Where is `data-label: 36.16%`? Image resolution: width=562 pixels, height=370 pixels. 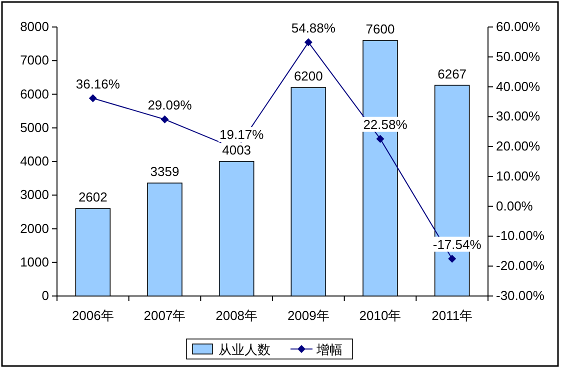 data-label: 36.16% is located at coordinates (98, 84).